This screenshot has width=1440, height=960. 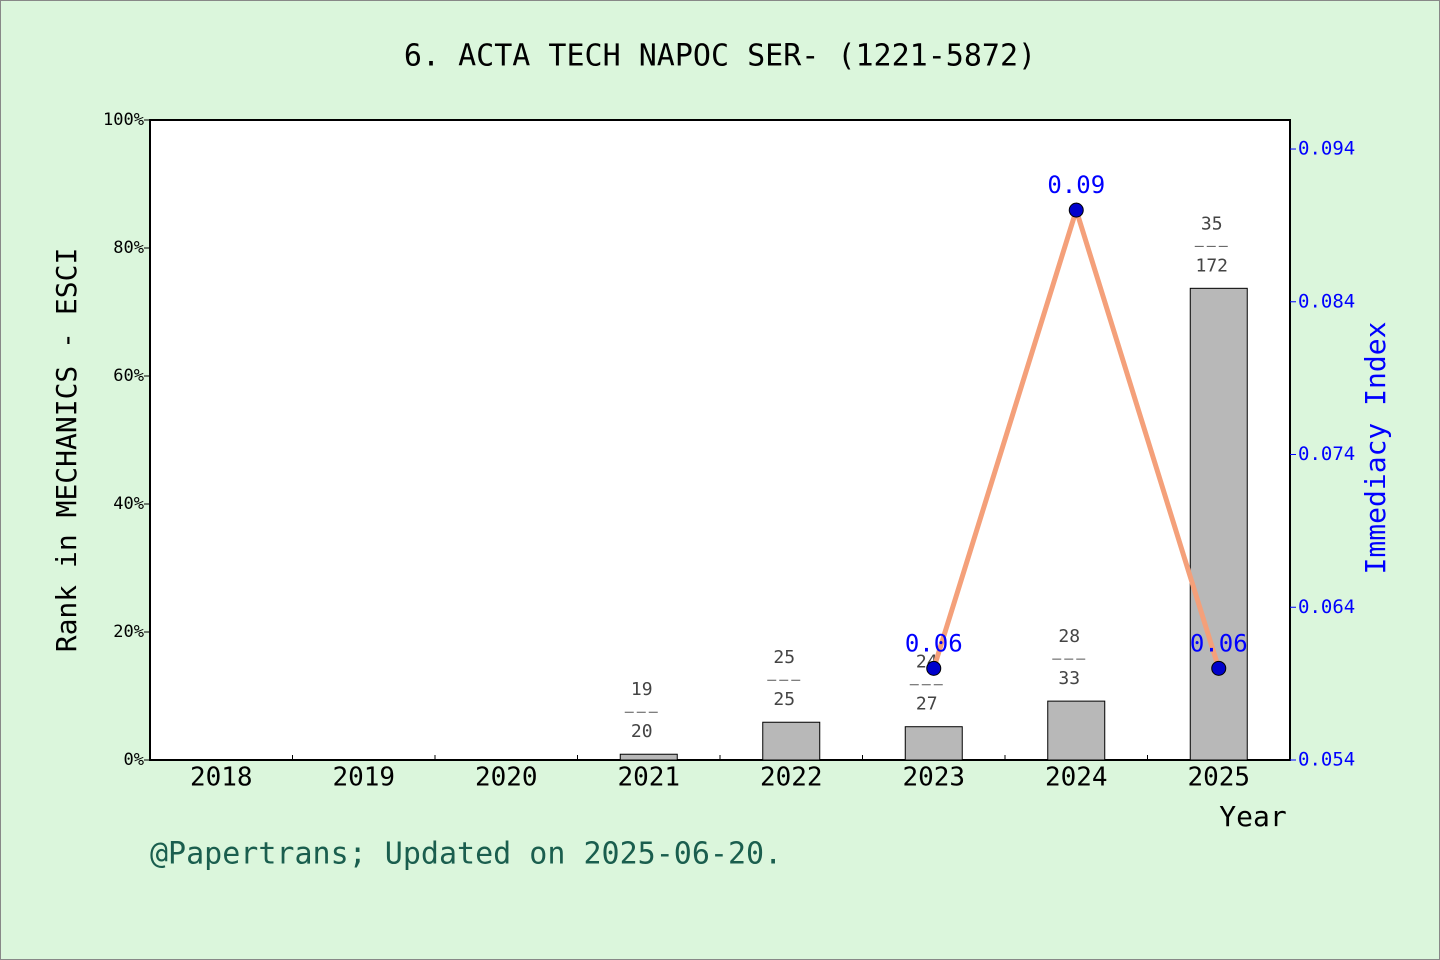 I want to click on y-tick-label: 20%, so click(x=128, y=632).